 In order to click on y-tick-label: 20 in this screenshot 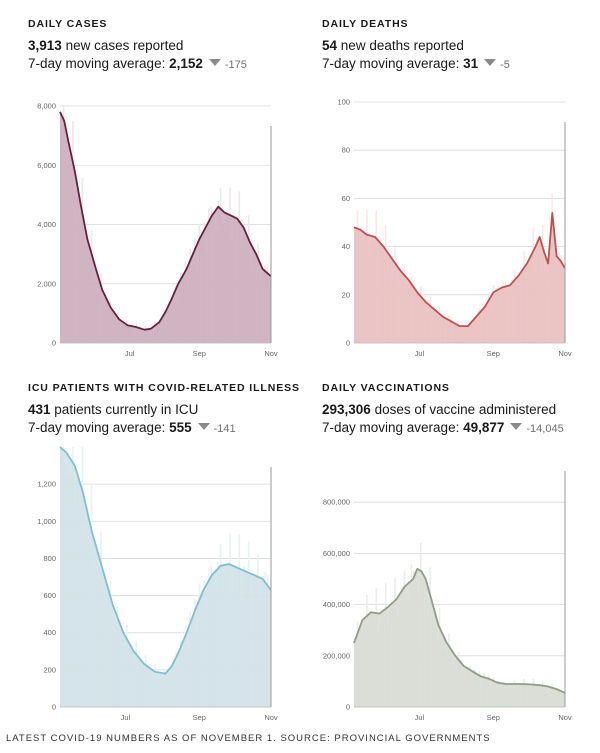, I will do `click(346, 294)`.